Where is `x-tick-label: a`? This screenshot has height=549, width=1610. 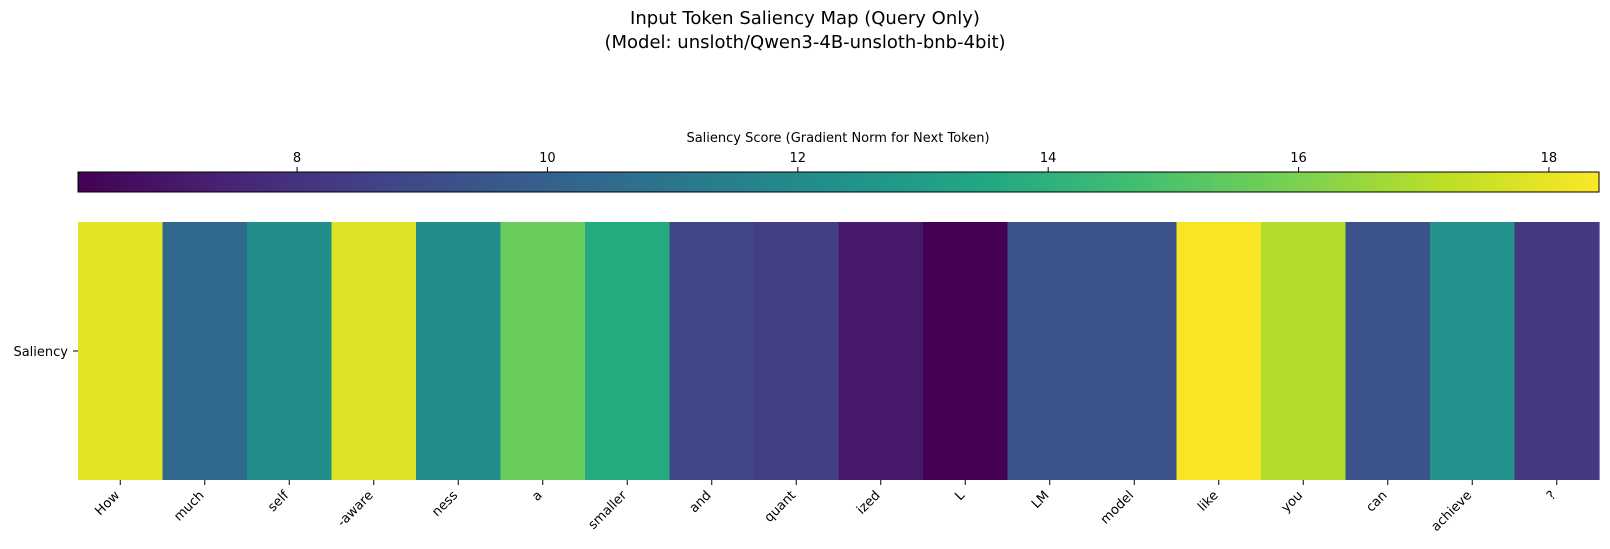
x-tick-label: a is located at coordinates (537, 496).